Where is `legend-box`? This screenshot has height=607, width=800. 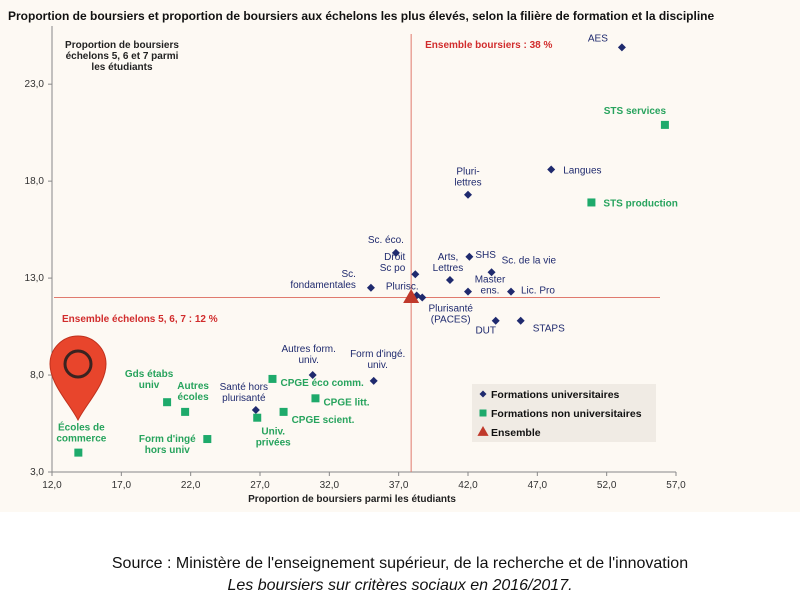
legend-box is located at coordinates (564, 413).